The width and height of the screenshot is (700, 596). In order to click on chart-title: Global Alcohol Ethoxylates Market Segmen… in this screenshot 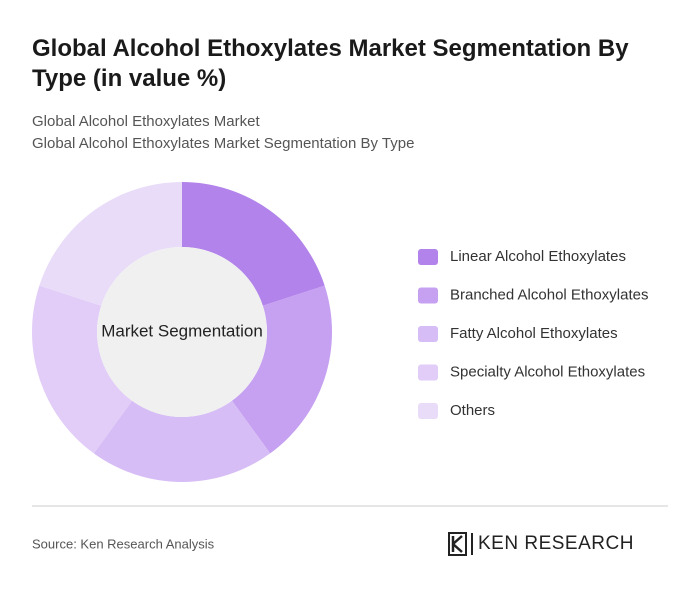, I will do `click(330, 63)`.